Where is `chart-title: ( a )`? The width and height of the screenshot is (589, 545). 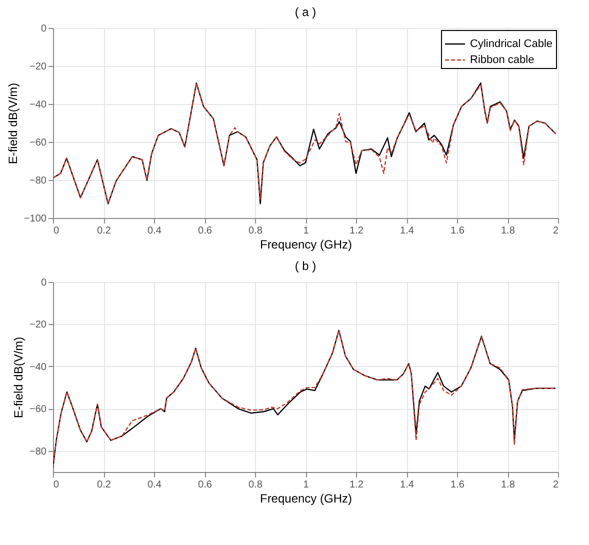
chart-title: ( a ) is located at coordinates (305, 12).